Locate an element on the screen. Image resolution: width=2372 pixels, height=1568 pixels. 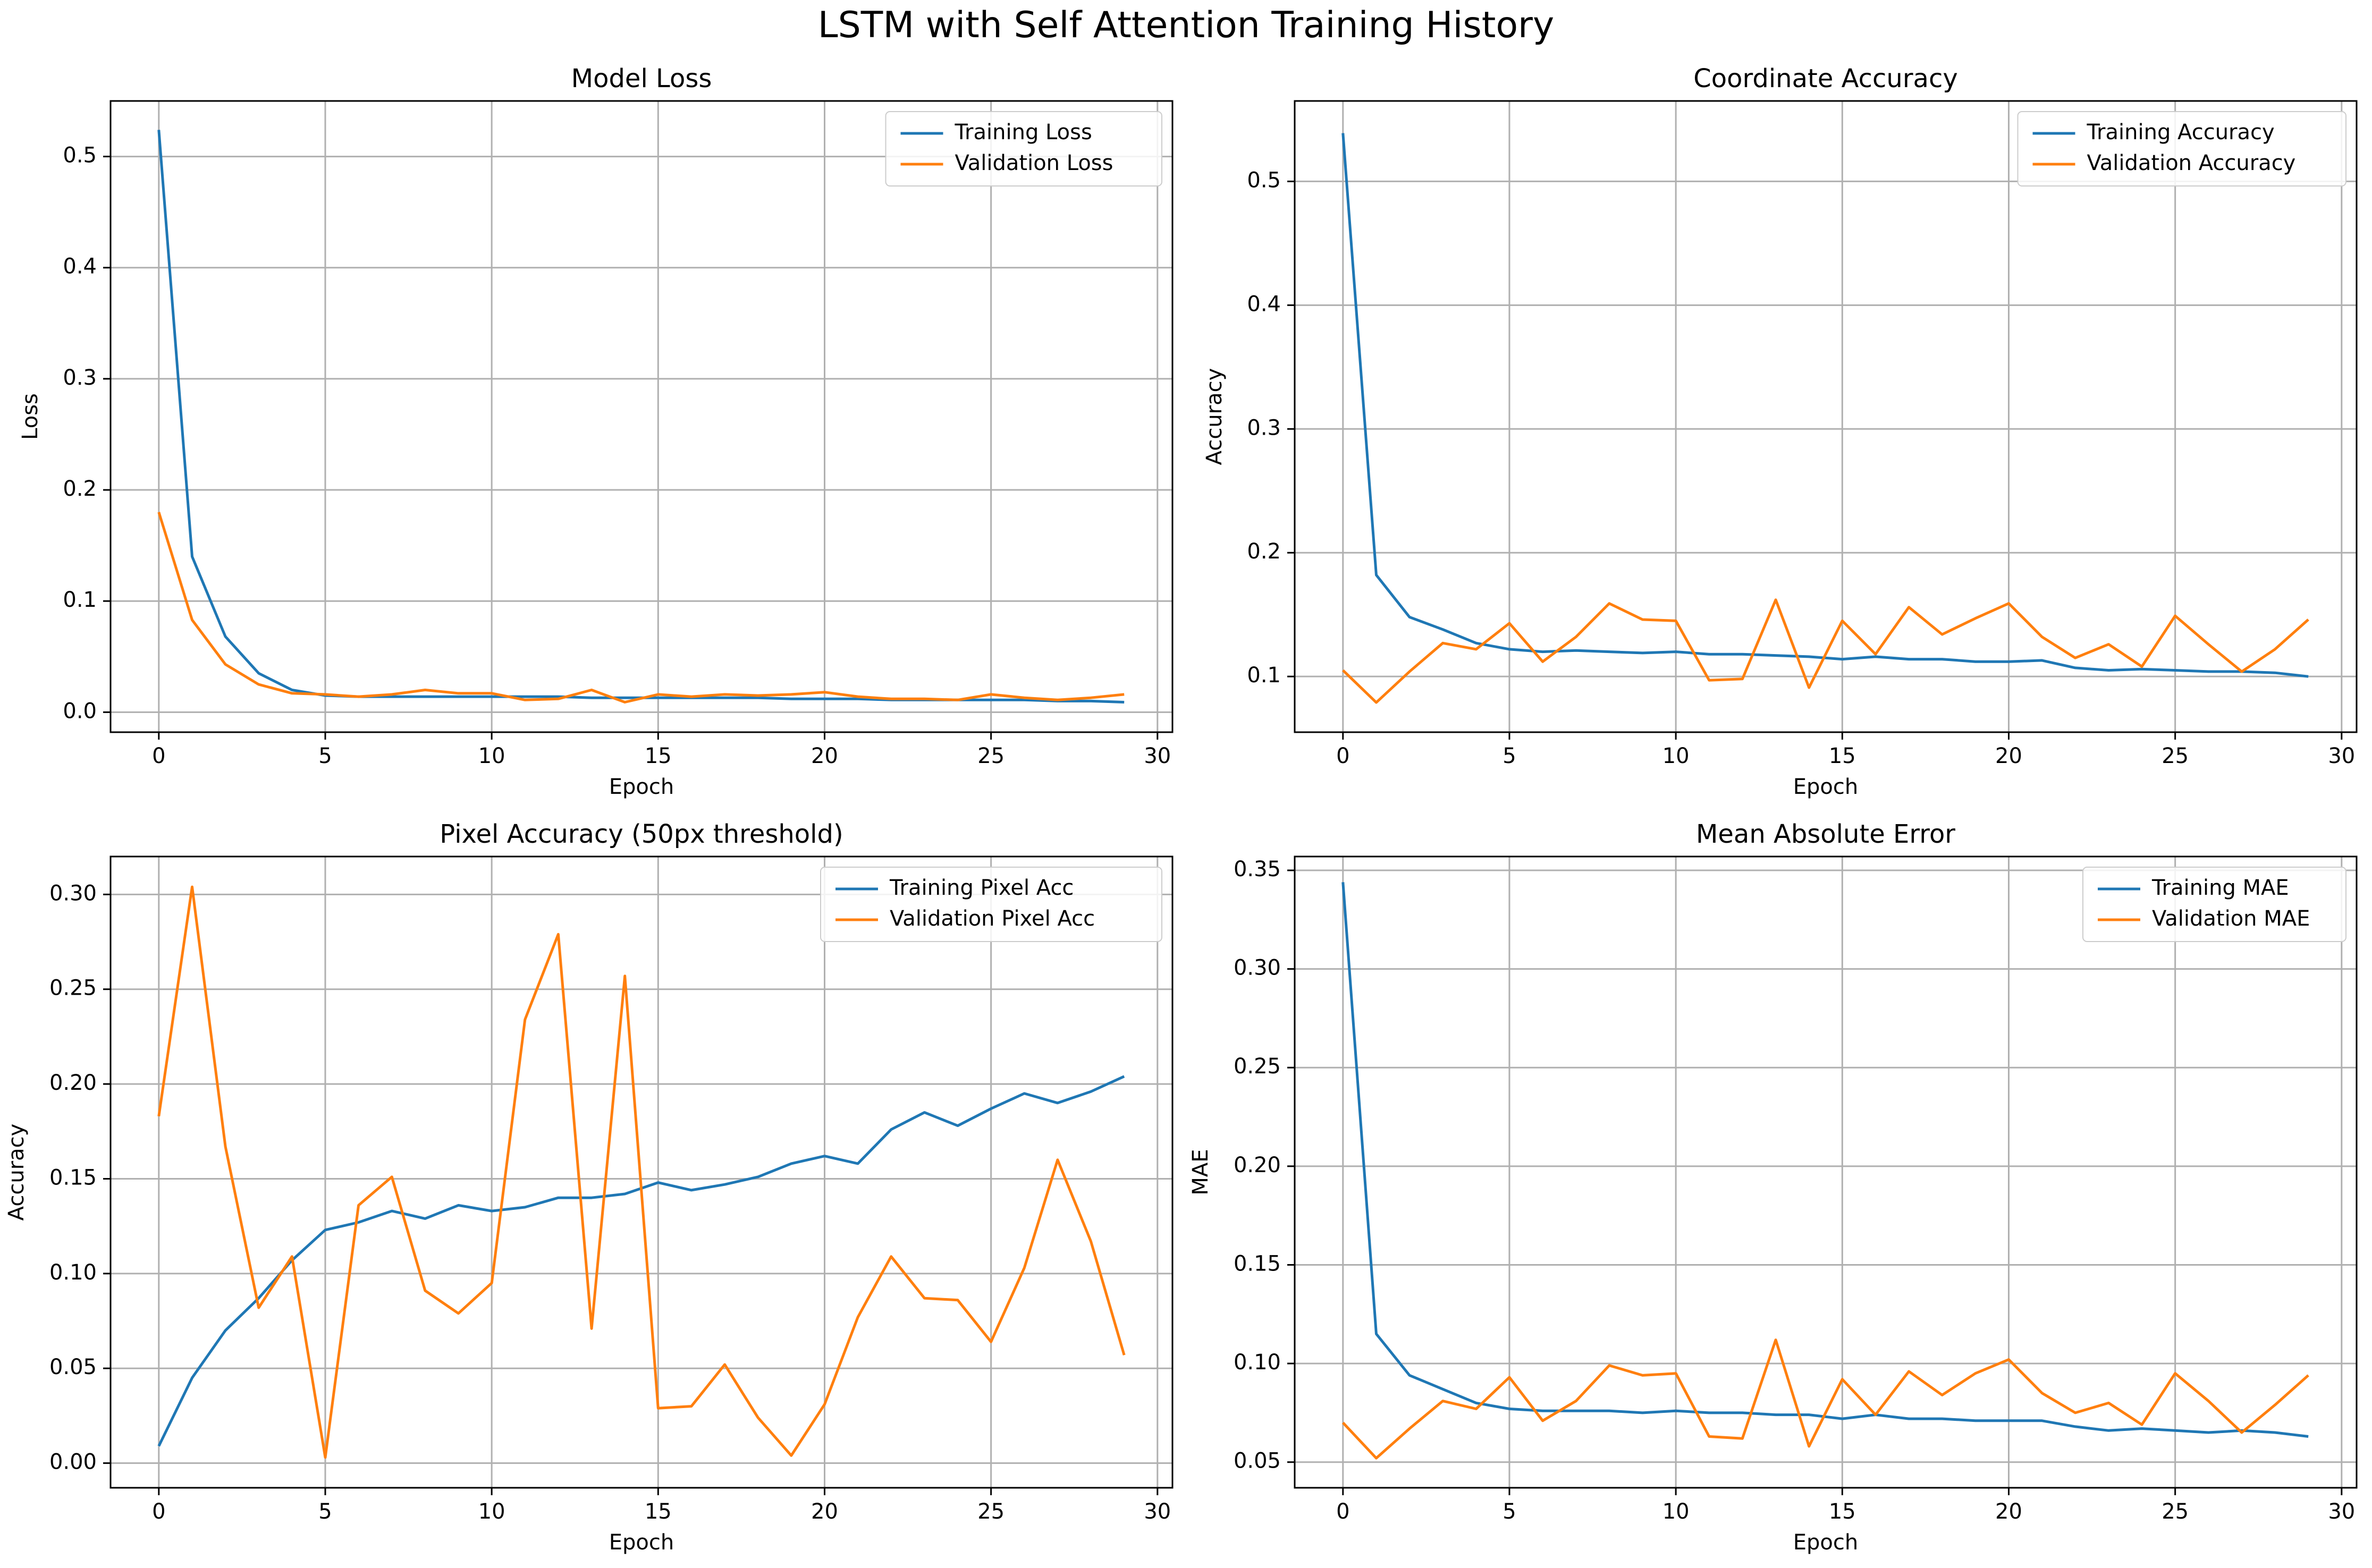
legend-label: Training Loss is located at coordinates (1023, 132).